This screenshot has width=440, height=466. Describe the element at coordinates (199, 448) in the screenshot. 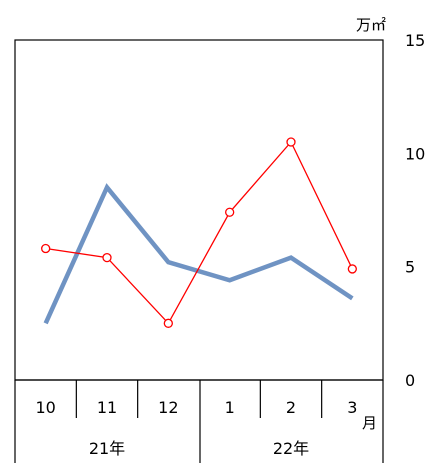

I see `year-labels: 21年 22年` at that location.